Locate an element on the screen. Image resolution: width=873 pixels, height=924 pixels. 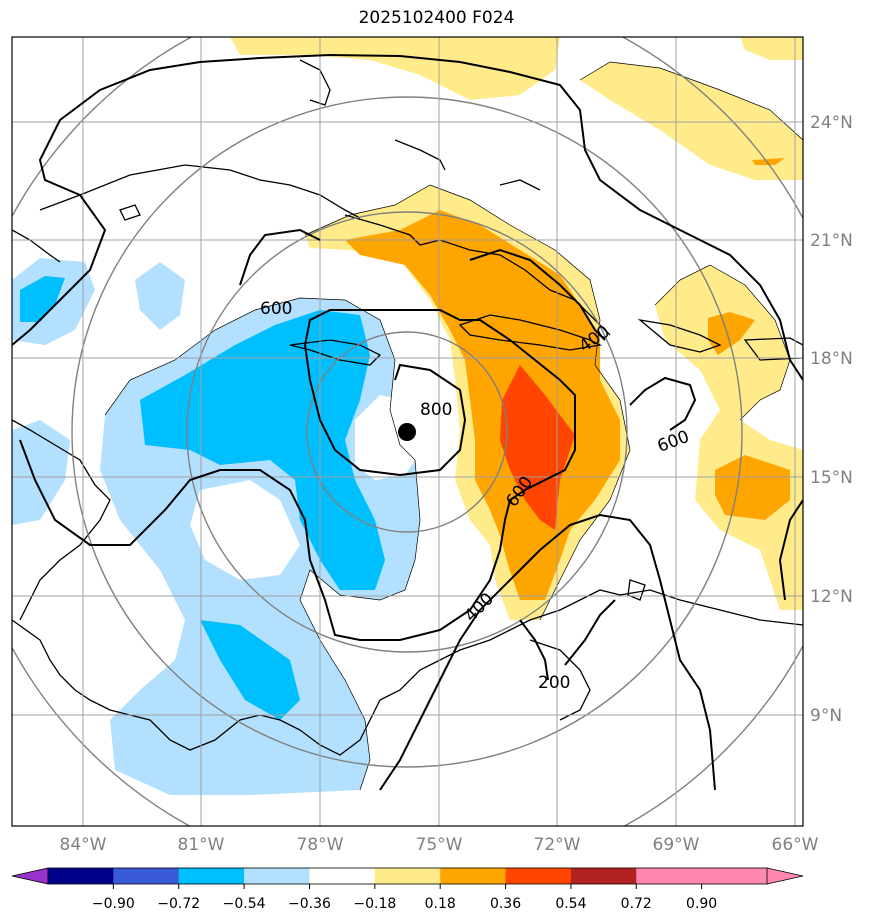
colorbar-label: −0.90 is located at coordinates (113, 904).